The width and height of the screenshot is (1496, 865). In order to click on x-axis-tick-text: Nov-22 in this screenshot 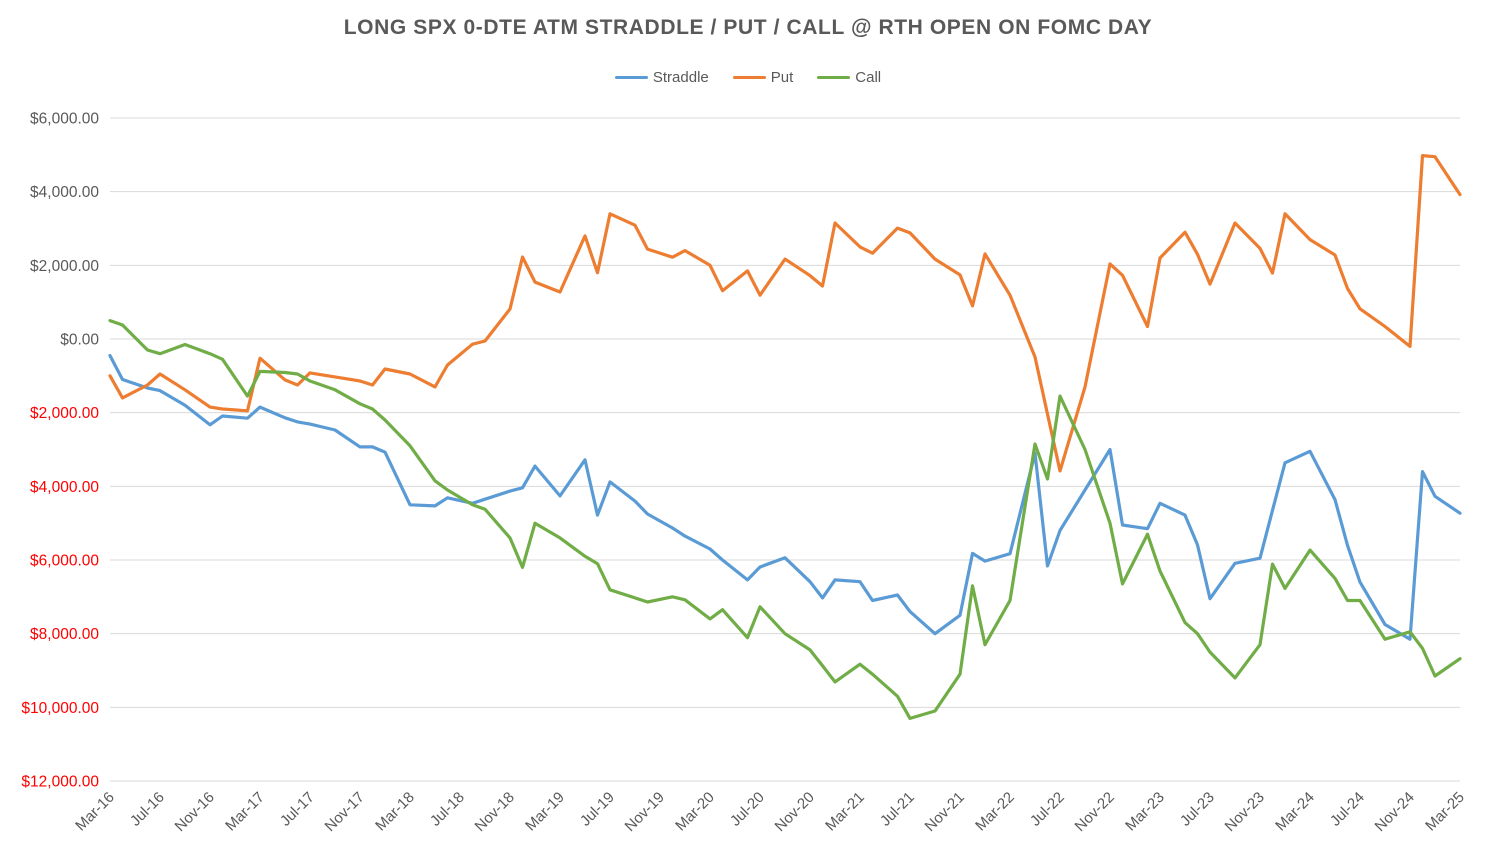, I will do `click(1095, 812)`.